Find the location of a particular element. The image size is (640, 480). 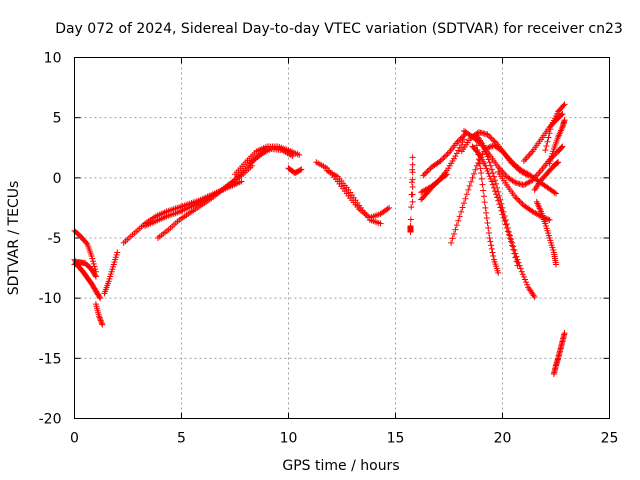

x-tick-label: 25 is located at coordinates (610, 439).